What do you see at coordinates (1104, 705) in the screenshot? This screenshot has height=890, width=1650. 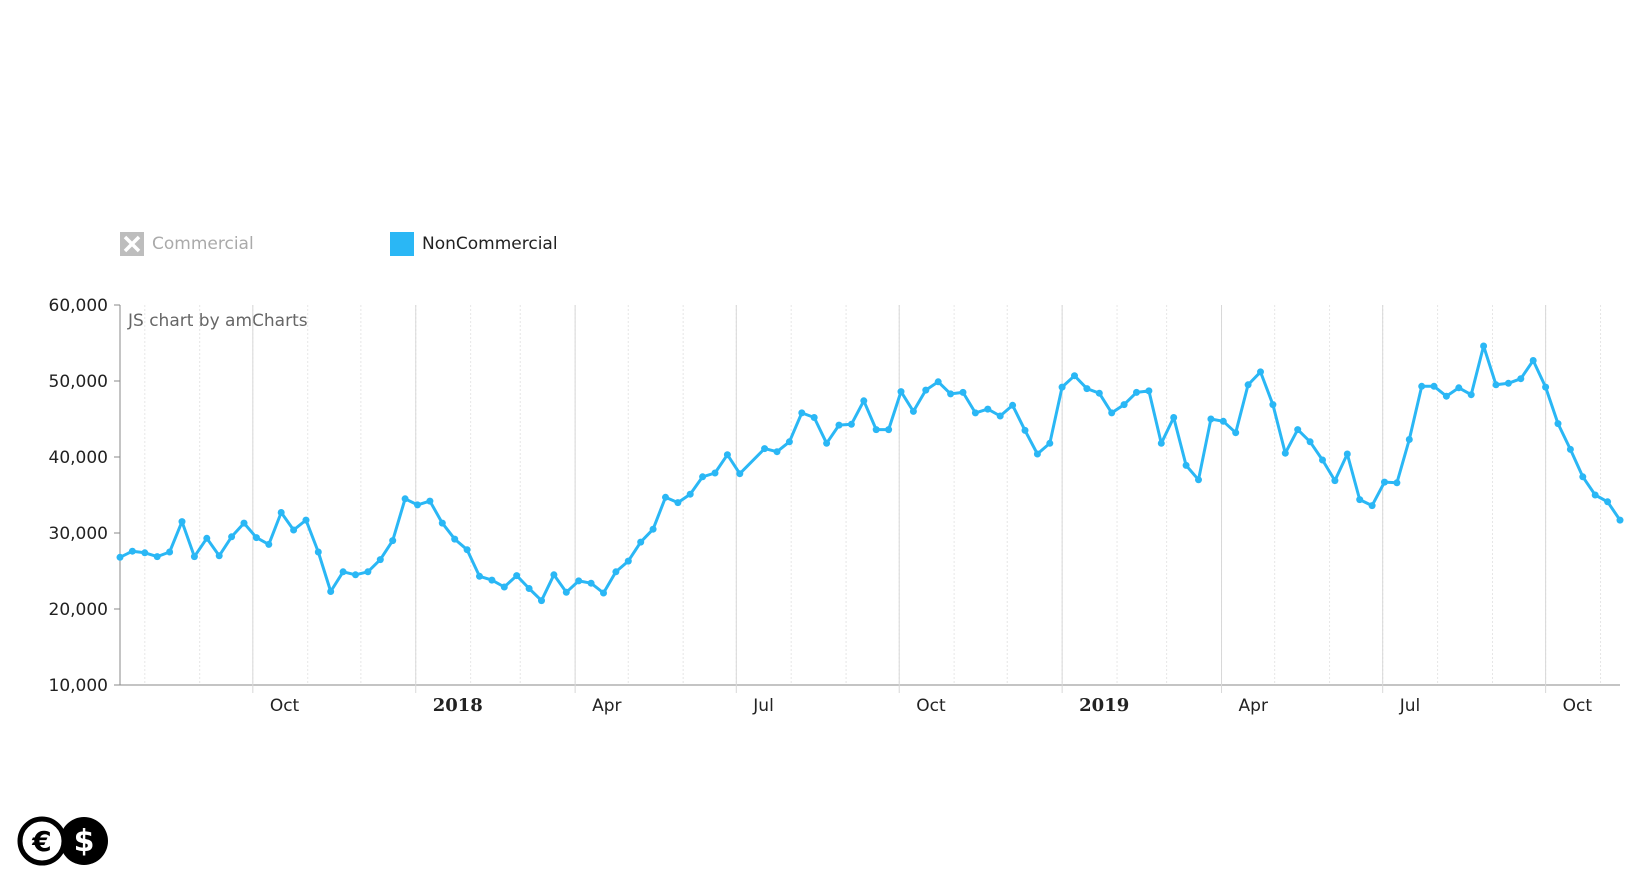 I see `x-tick-label: 2019` at bounding box center [1104, 705].